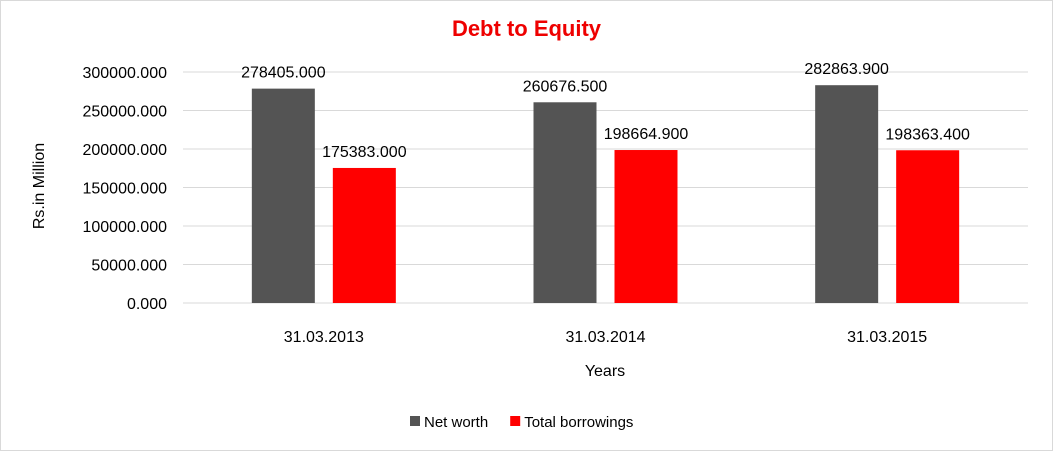 Image resolution: width=1053 pixels, height=451 pixels. Describe the element at coordinates (324, 337) in the screenshot. I see `x-tick-label: 31.03.2013` at that location.